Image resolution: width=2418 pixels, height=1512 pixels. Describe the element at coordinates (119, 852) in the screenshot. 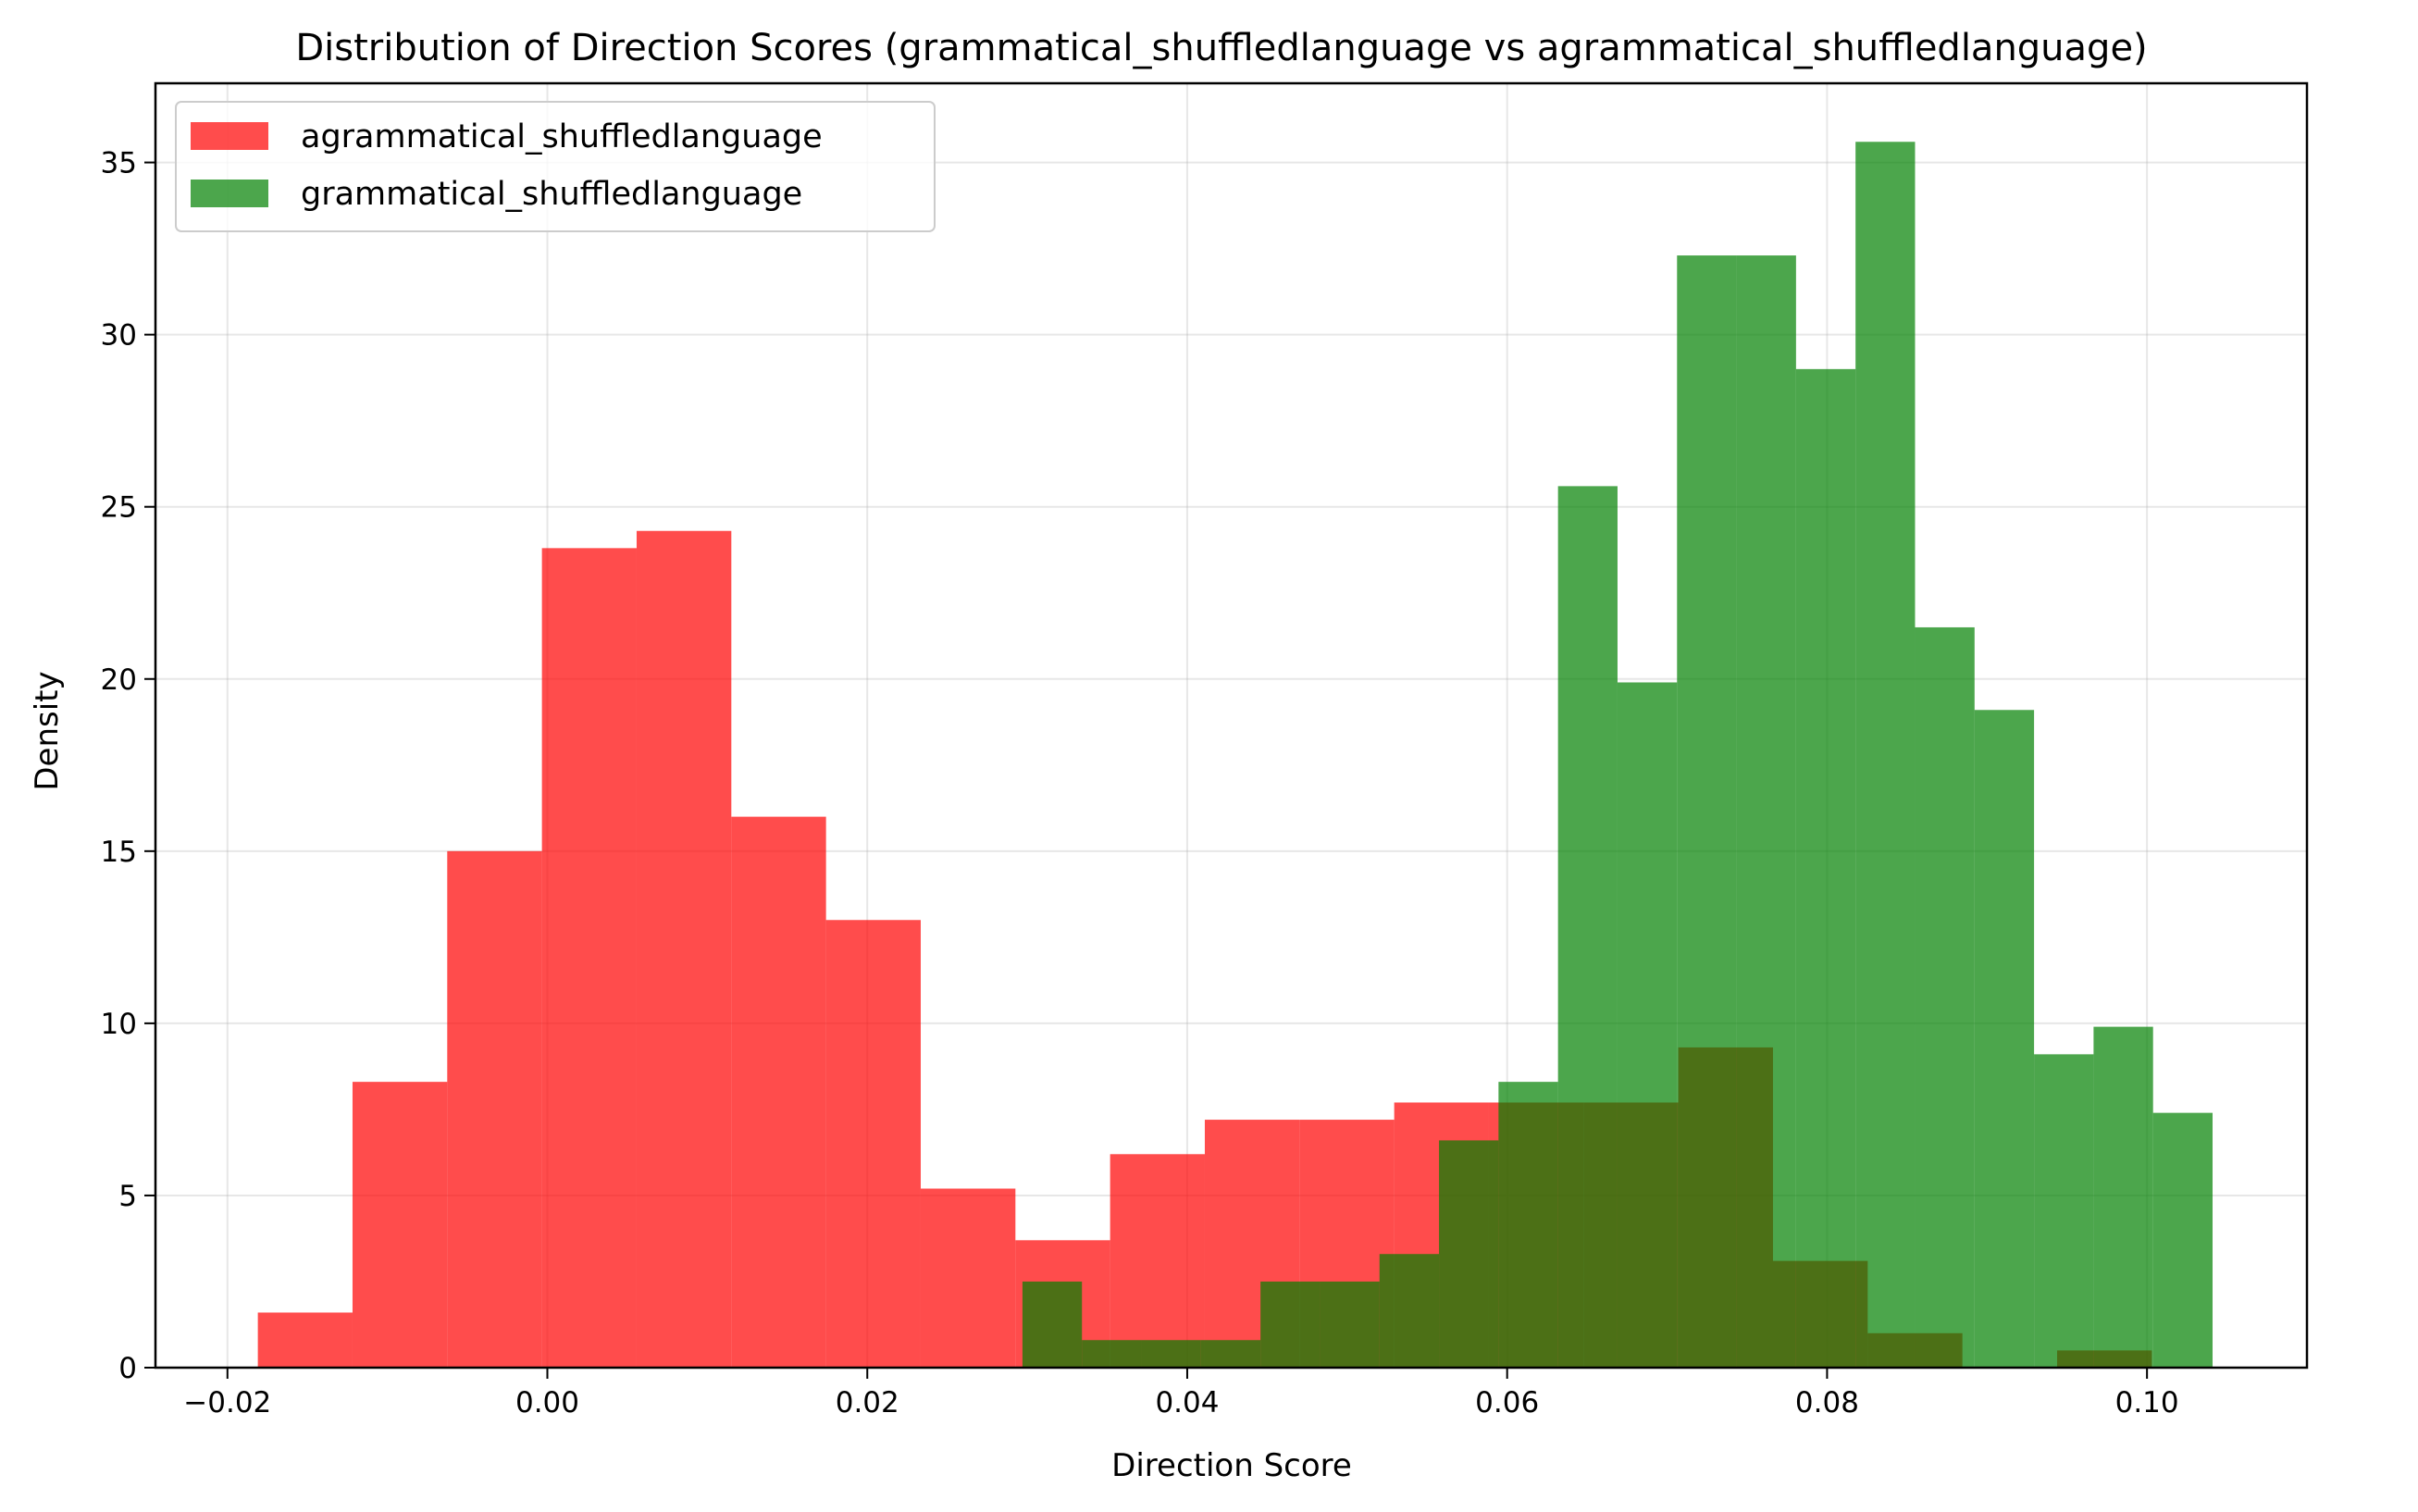

I see `y-tick-label: 15` at that location.